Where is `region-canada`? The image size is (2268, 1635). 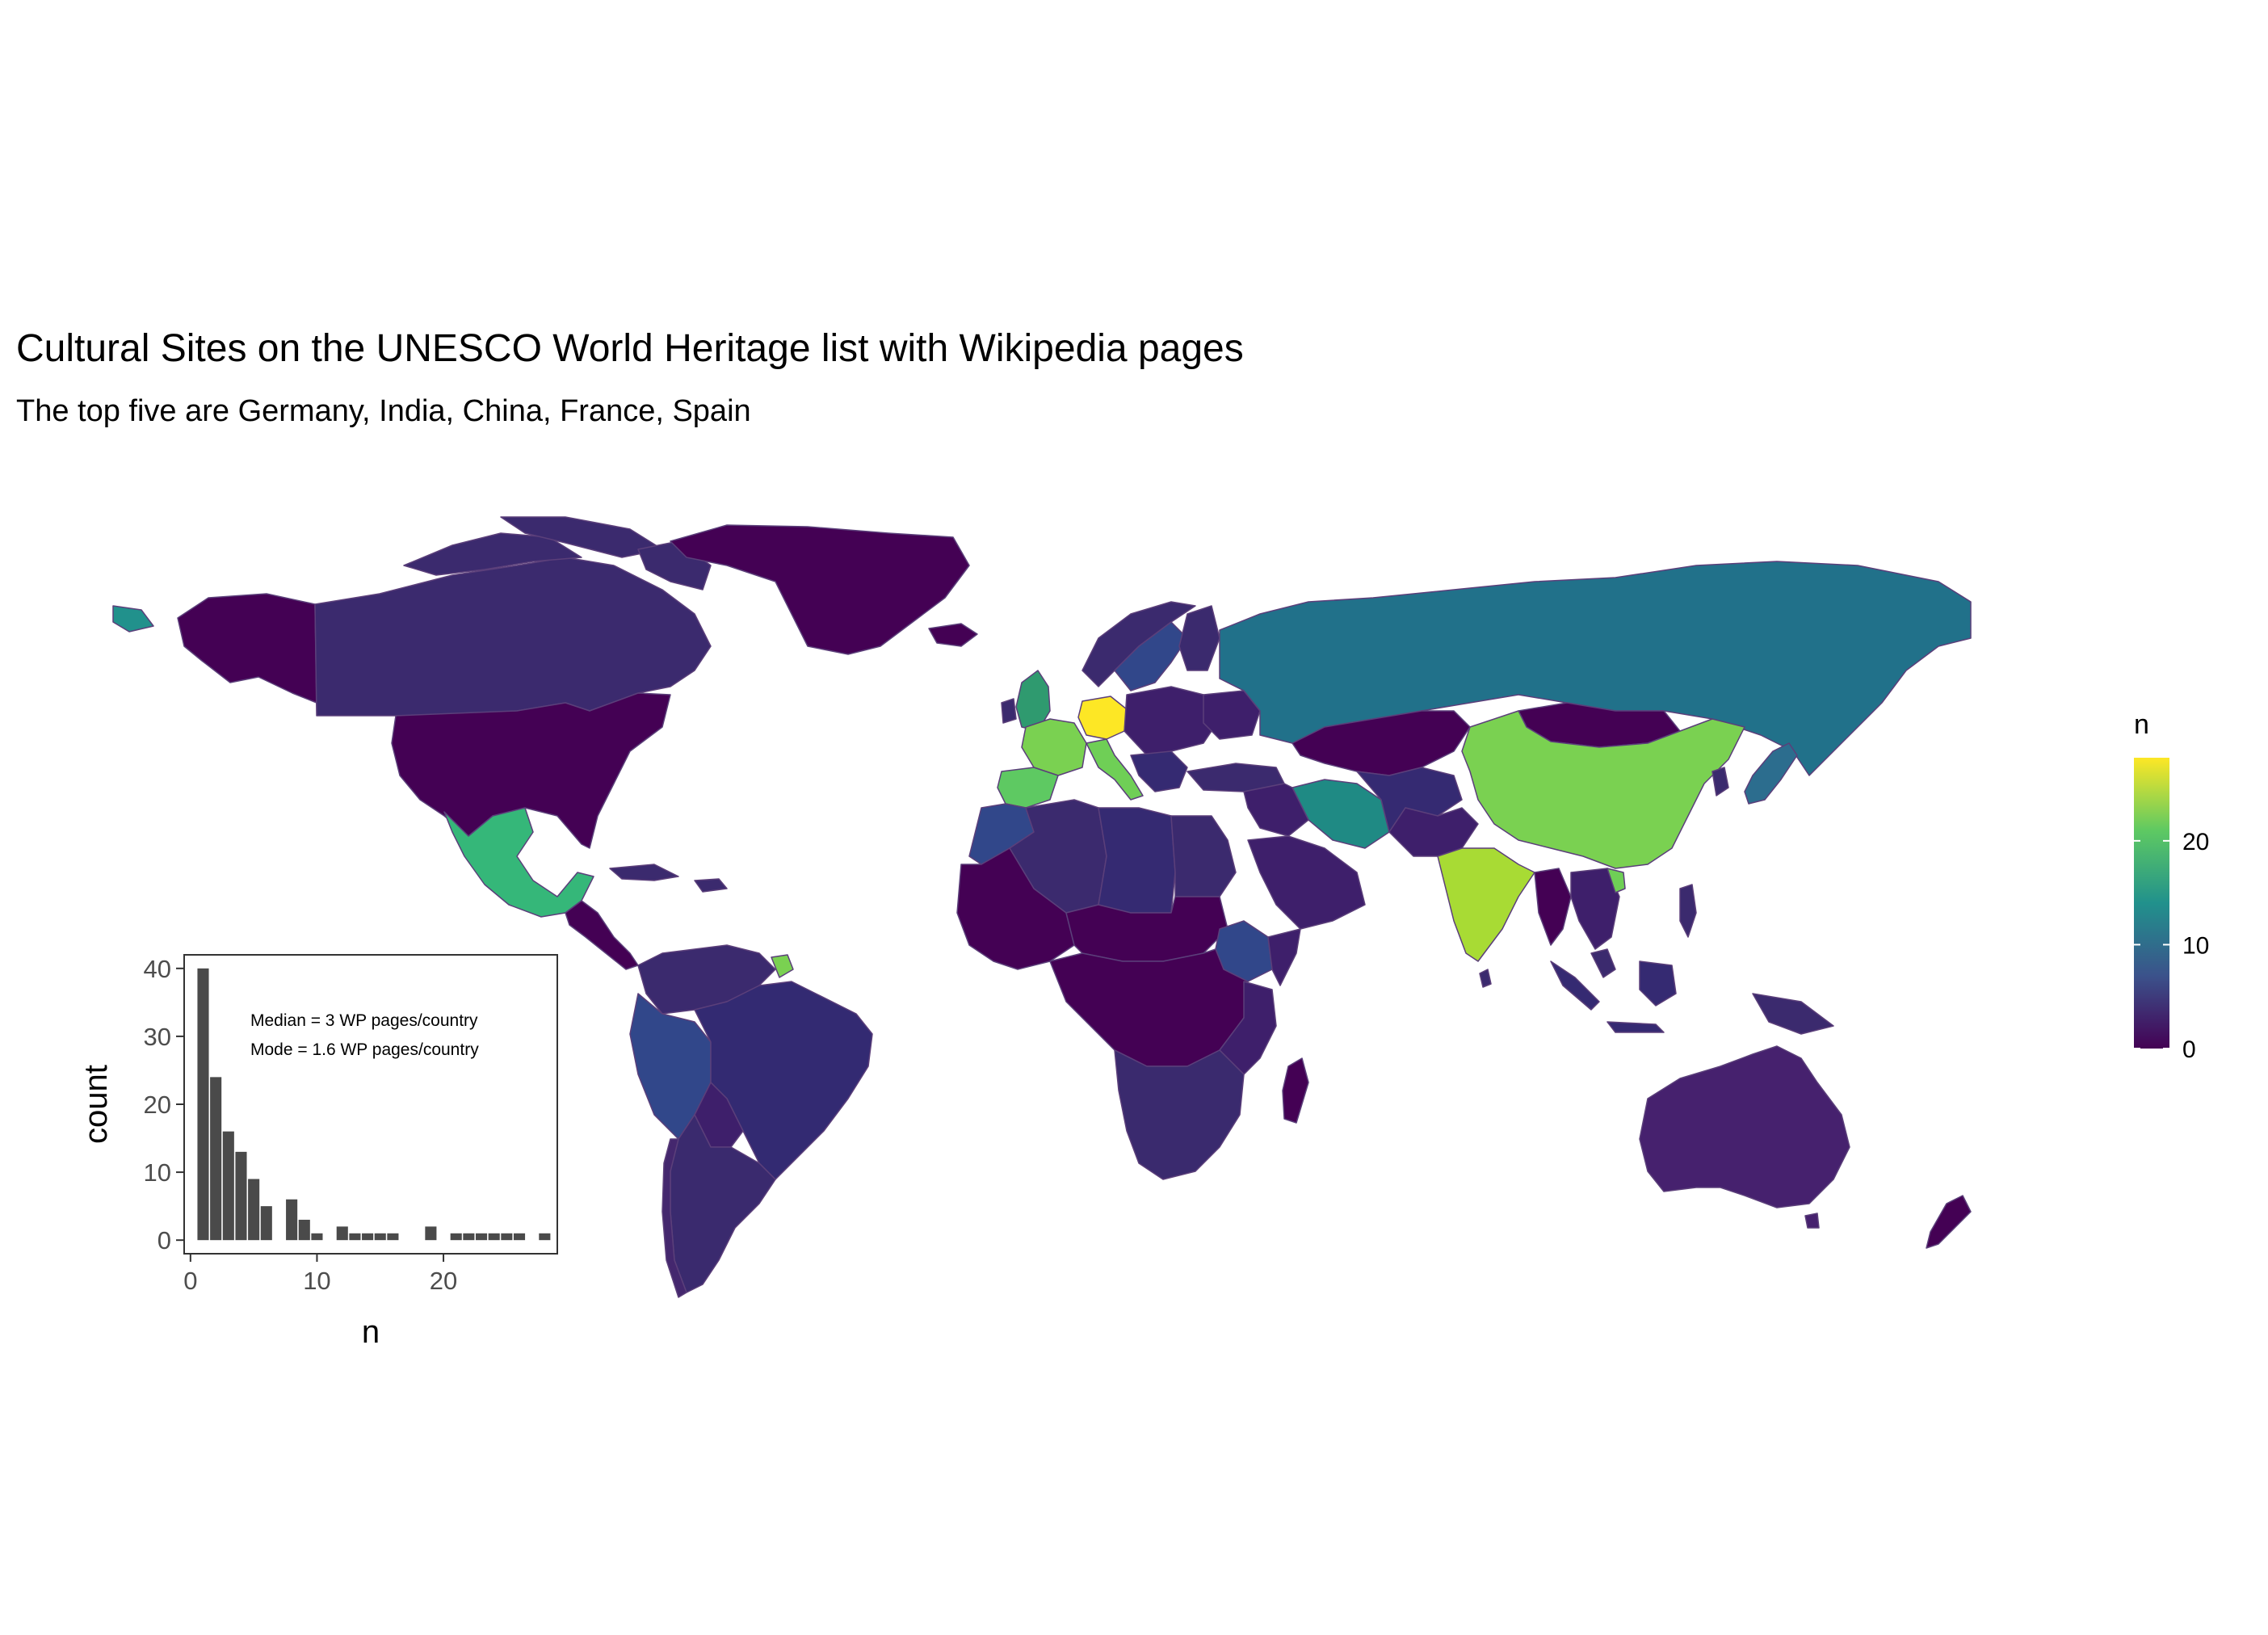 region-canada is located at coordinates (513, 637).